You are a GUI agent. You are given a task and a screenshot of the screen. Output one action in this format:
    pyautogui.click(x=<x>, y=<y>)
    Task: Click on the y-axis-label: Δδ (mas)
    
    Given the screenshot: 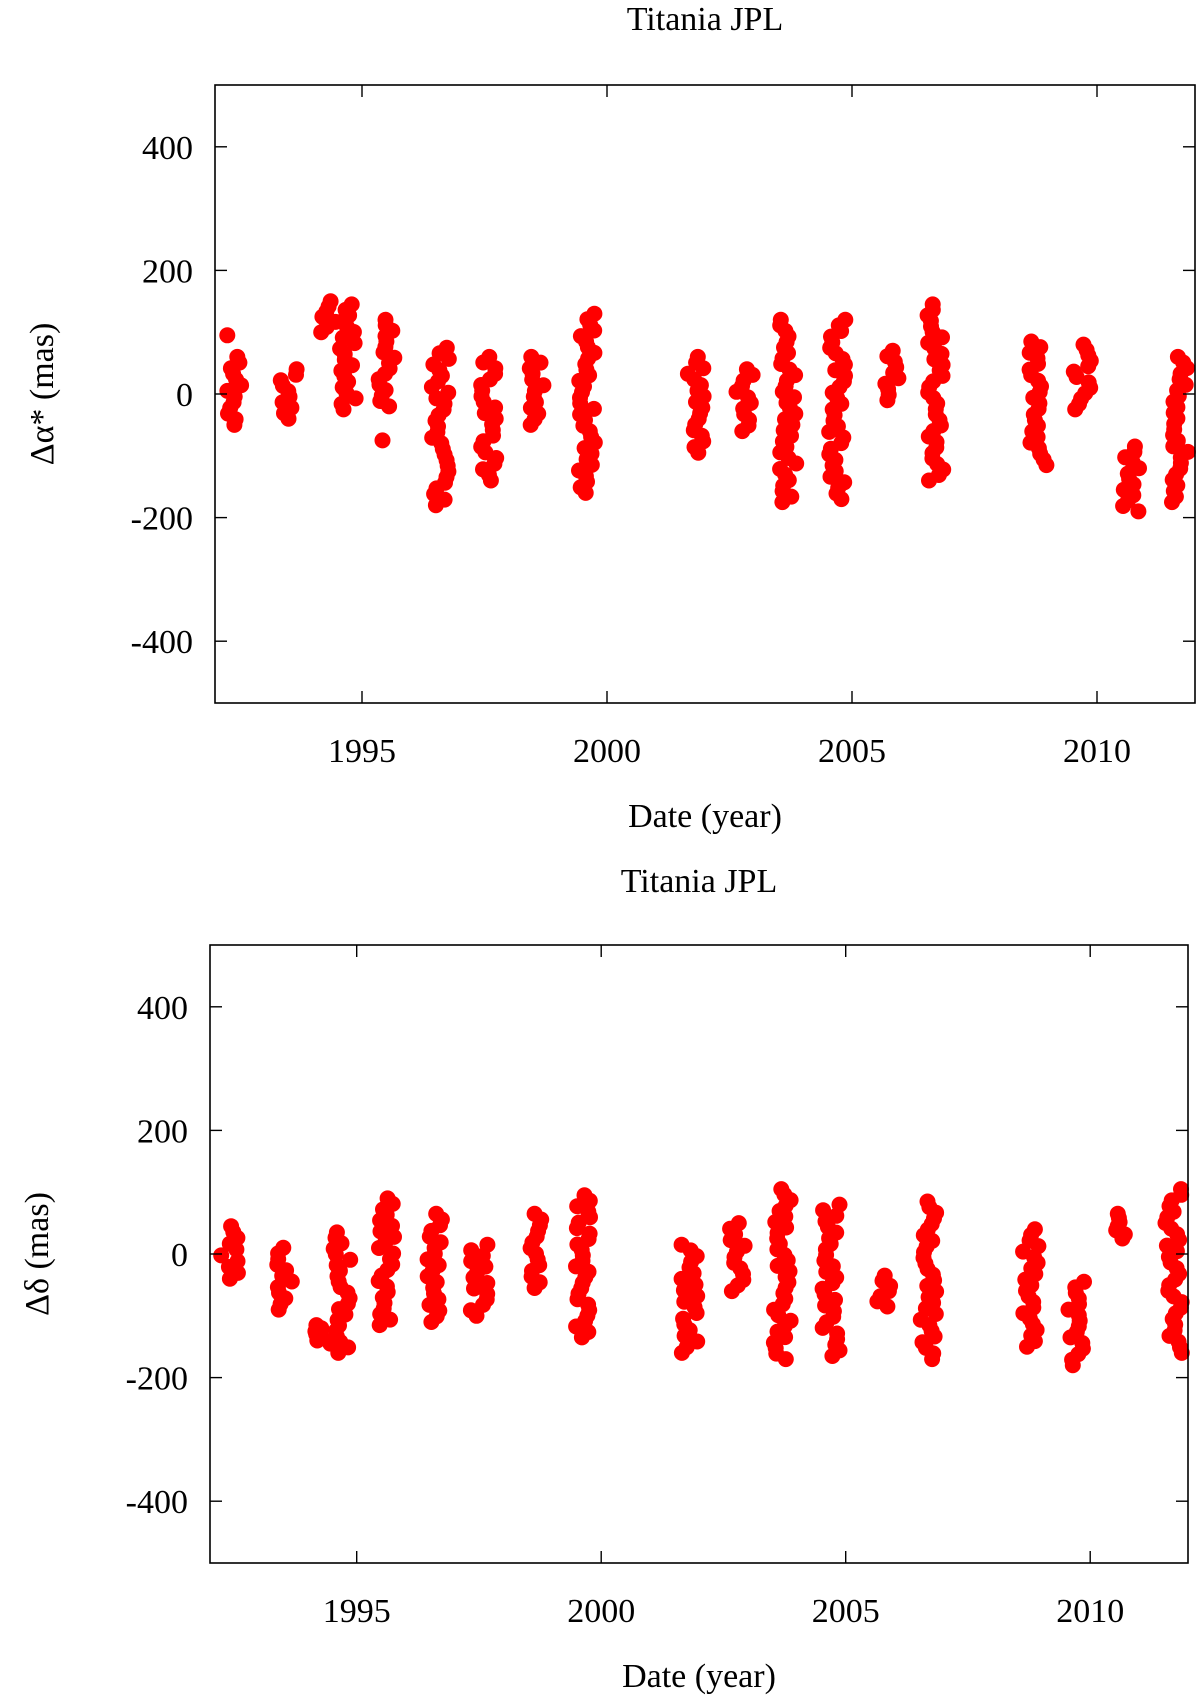 What is the action you would take?
    pyautogui.click(x=37, y=1254)
    